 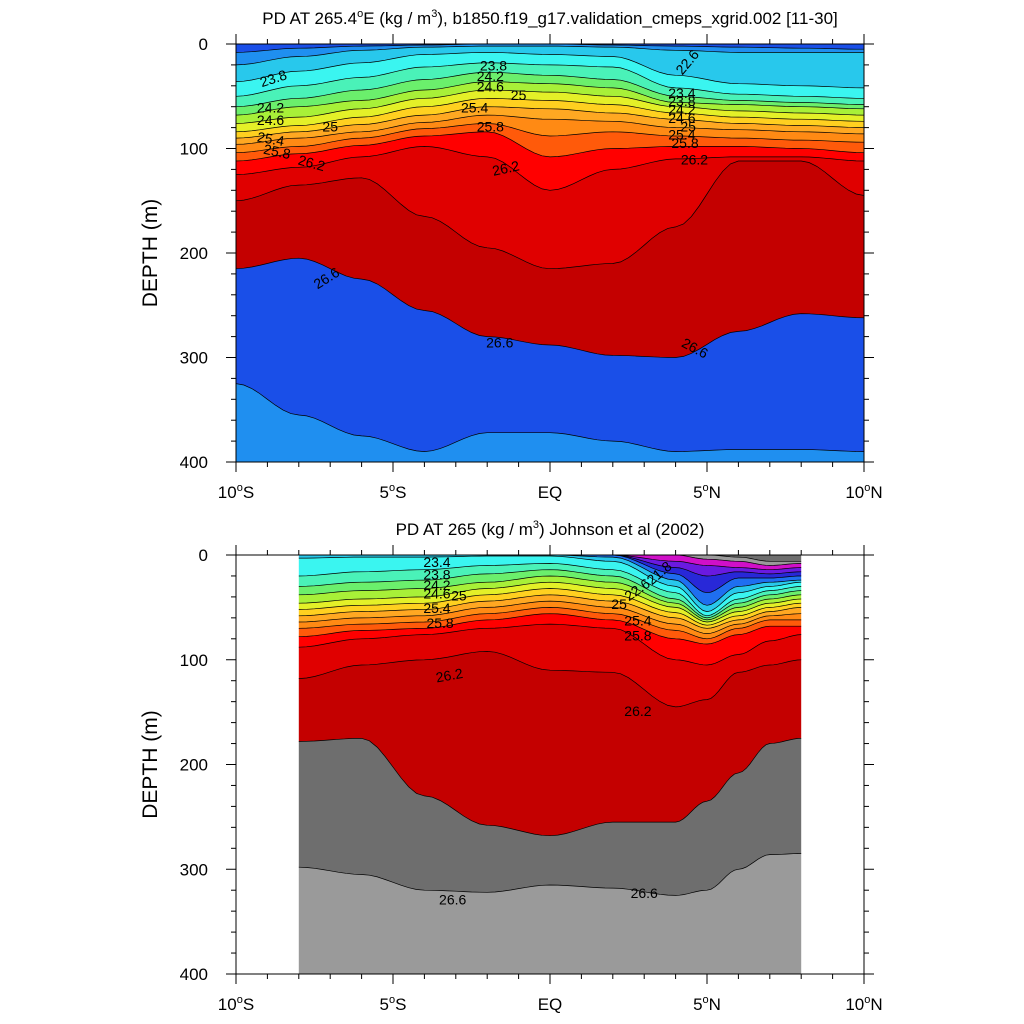 What do you see at coordinates (236, 1004) in the screenshot?
I see `x-tick-label: 10oS` at bounding box center [236, 1004].